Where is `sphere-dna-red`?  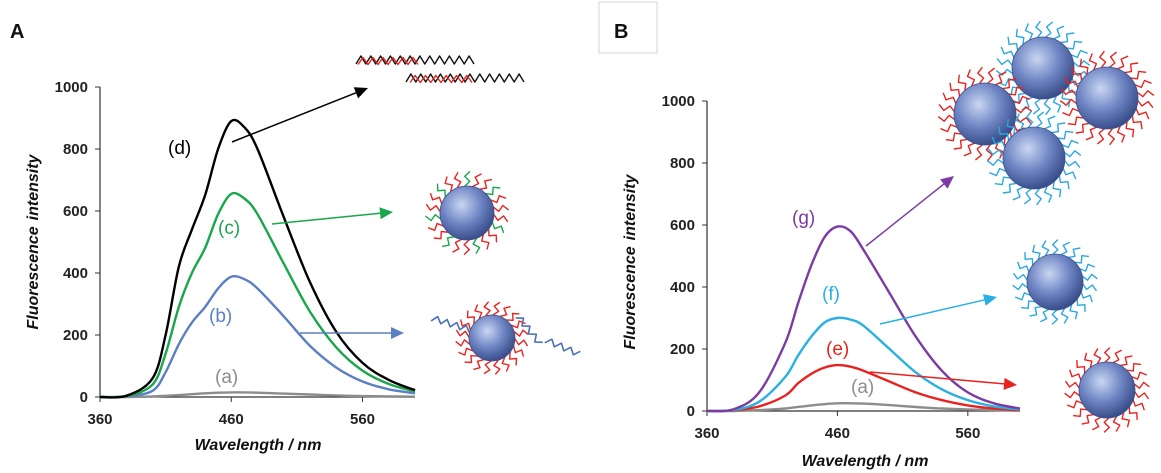
sphere-dna-red is located at coordinates (492, 338).